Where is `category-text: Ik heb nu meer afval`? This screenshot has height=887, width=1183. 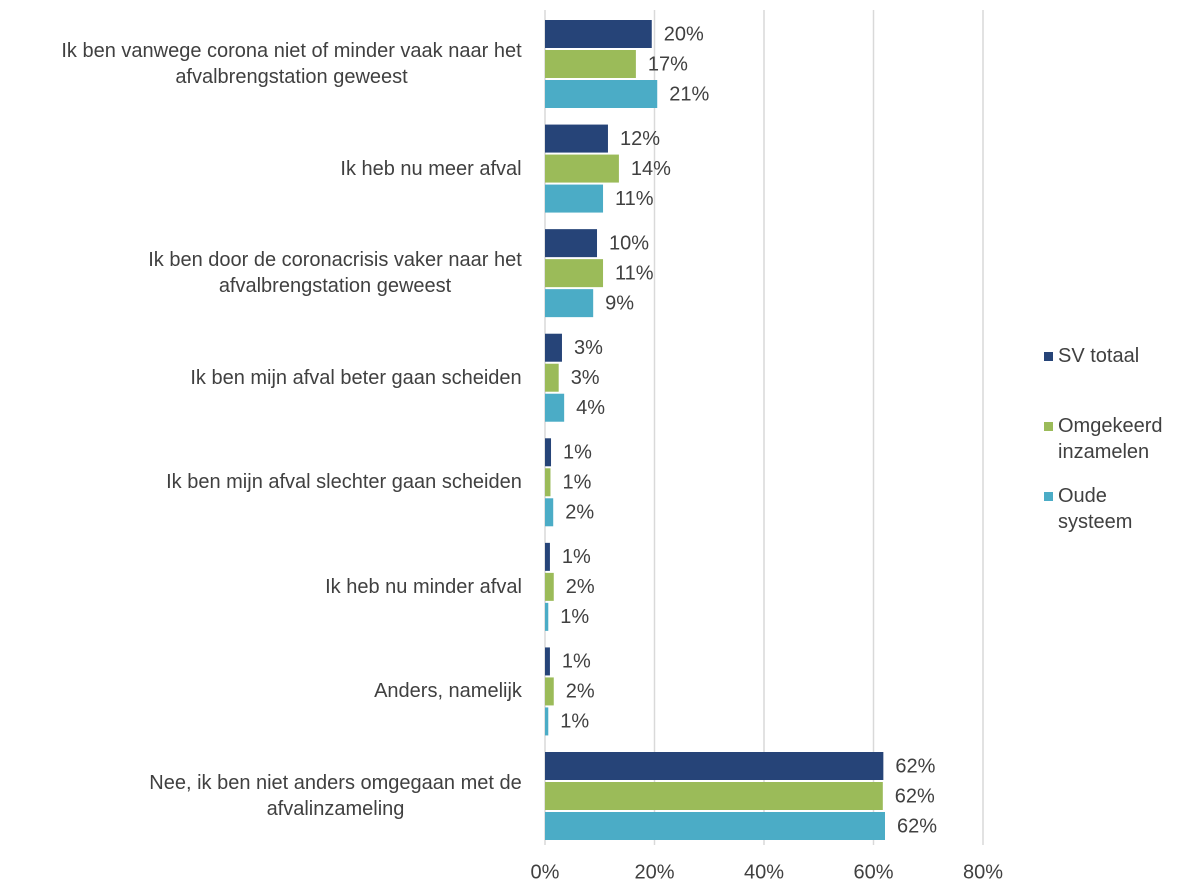
category-text: Ik heb nu meer afval is located at coordinates (431, 168).